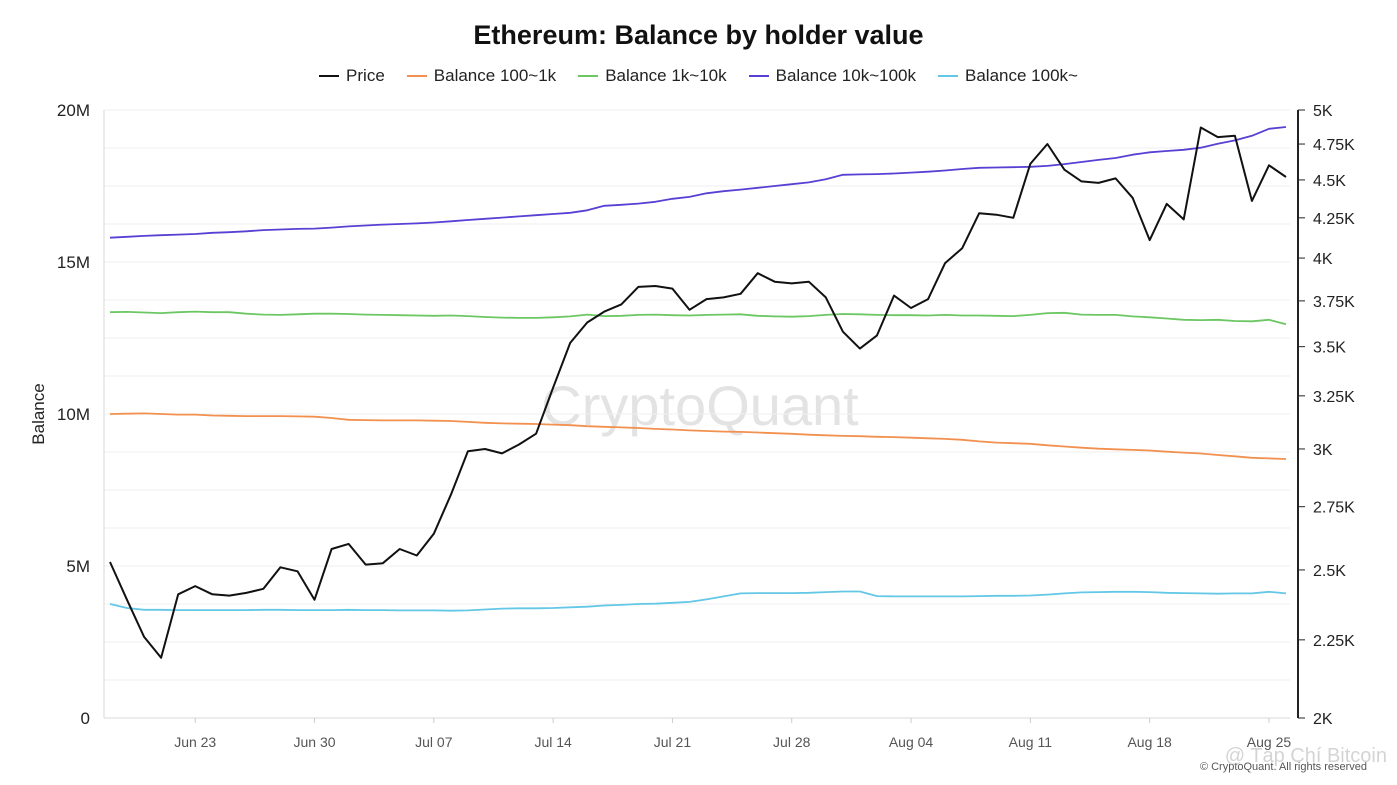 This screenshot has width=1397, height=785. Describe the element at coordinates (1323, 259) in the screenshot. I see `y-right-tick-label: 4K` at that location.